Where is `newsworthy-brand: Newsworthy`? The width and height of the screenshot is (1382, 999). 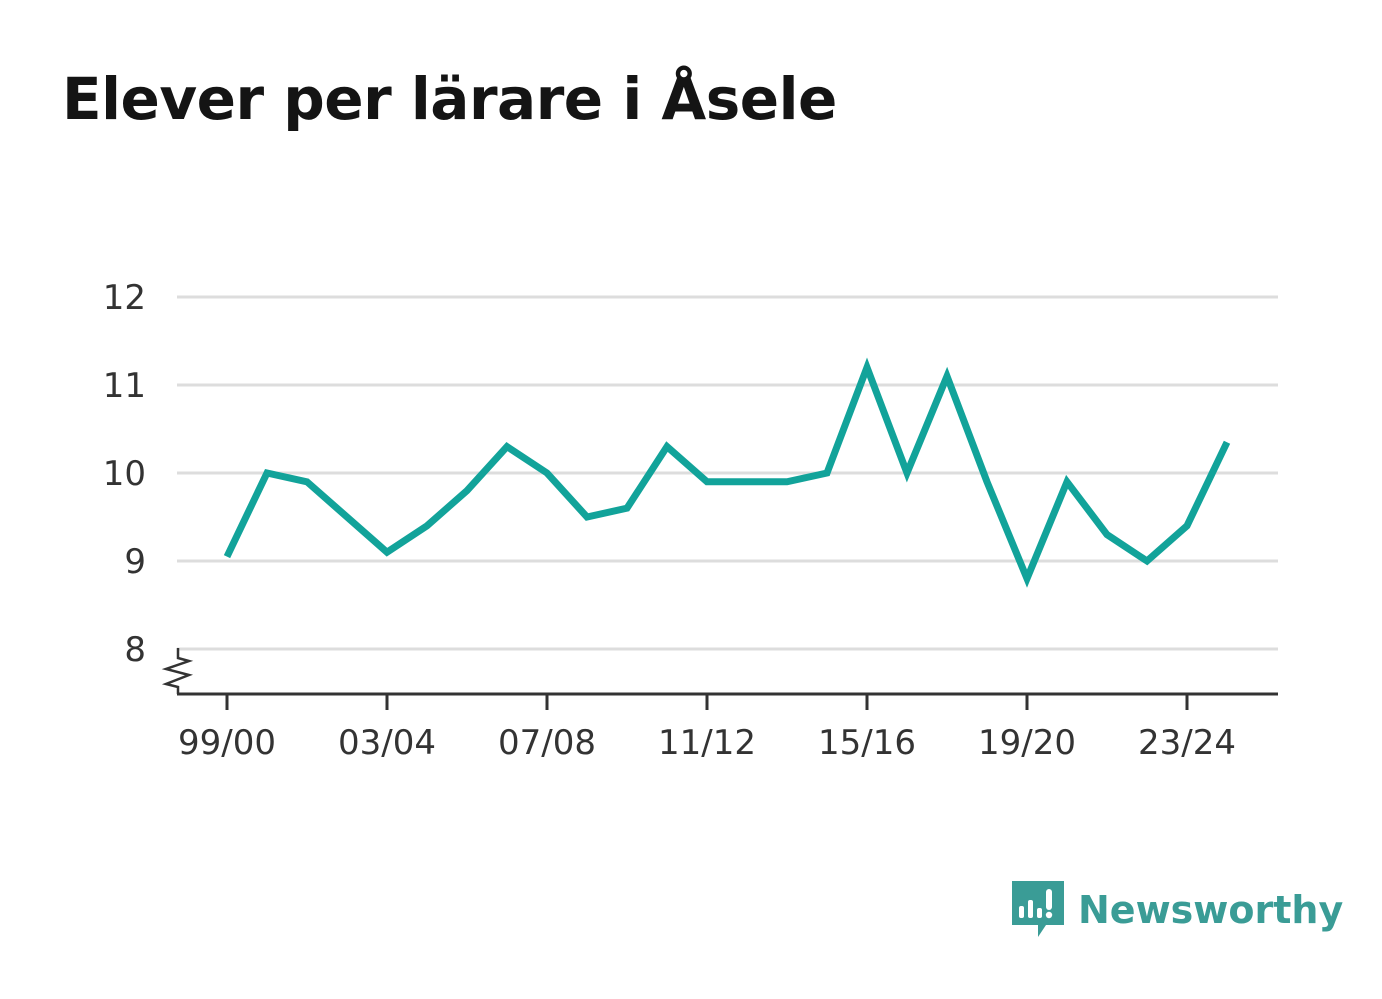
newsworthy-brand: Newsworthy is located at coordinates (1176, 910).